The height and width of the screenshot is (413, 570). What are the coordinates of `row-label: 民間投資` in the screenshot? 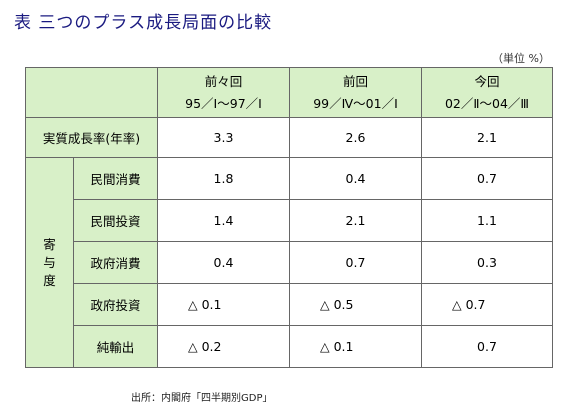 It's located at (116, 221).